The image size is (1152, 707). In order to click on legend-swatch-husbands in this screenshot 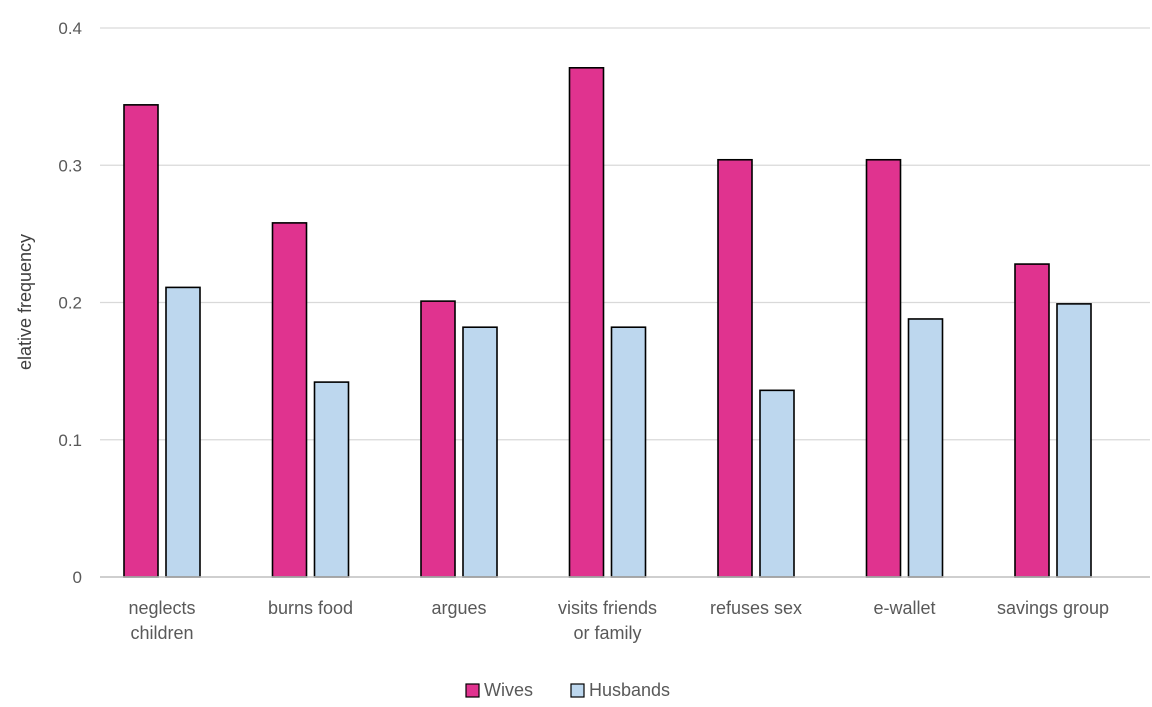, I will do `click(577, 690)`.